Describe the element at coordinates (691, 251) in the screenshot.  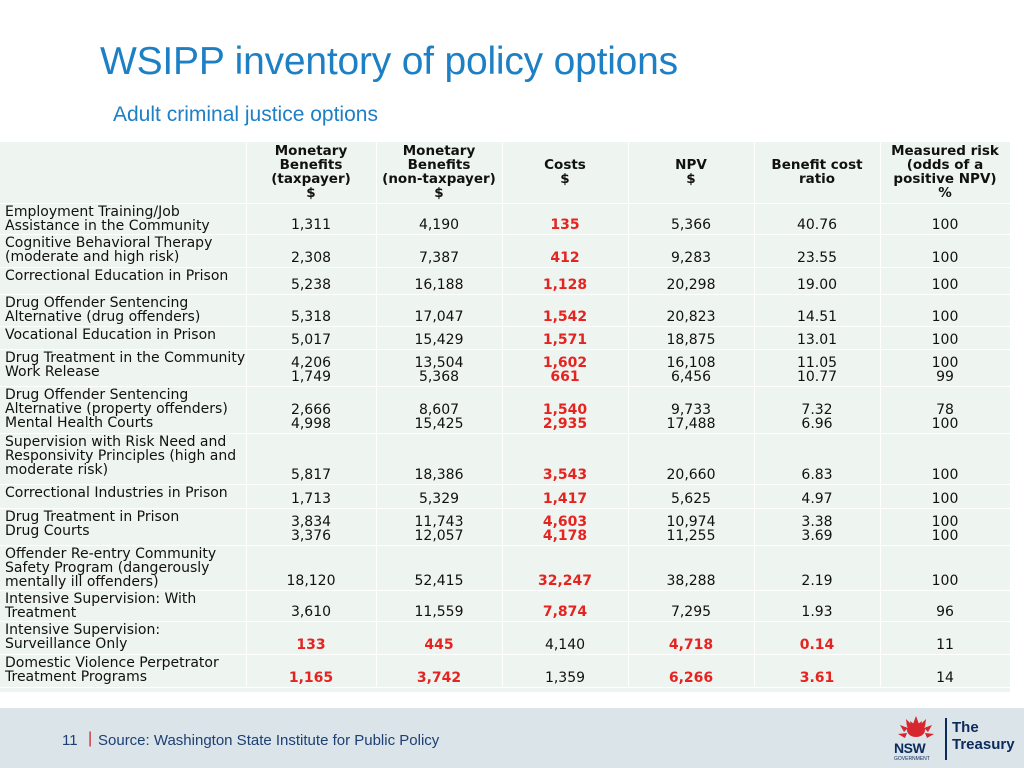
I see `value-cell: 9,283` at that location.